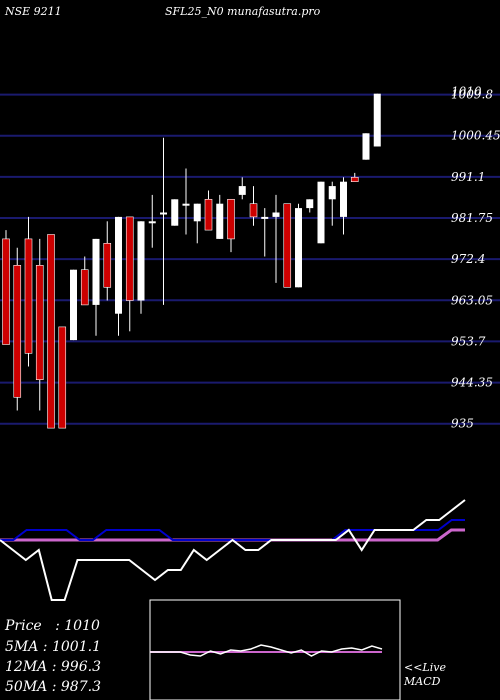  What do you see at coordinates (425, 667) in the screenshot?
I see `macd-live-label: <<Live` at bounding box center [425, 667].